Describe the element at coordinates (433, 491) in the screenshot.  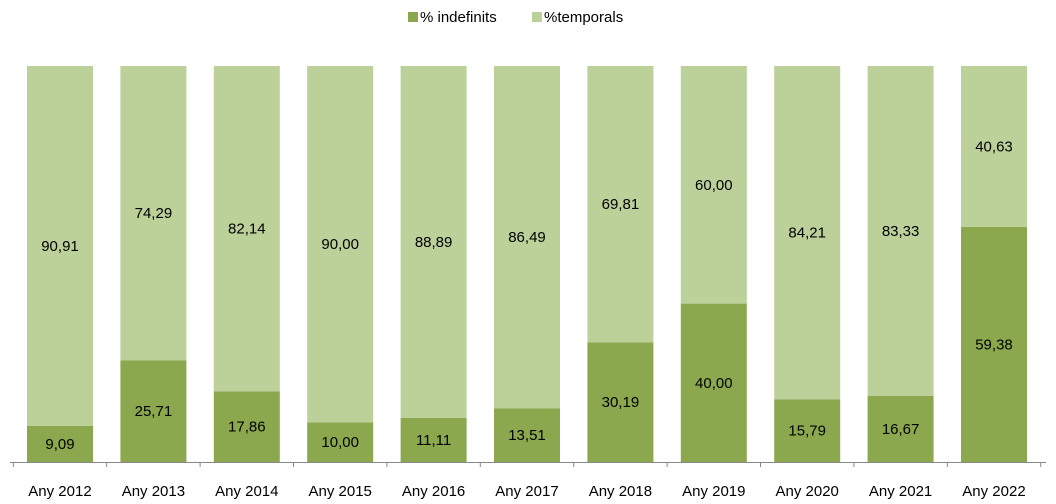
I see `x-tick-label: Any 2016` at that location.